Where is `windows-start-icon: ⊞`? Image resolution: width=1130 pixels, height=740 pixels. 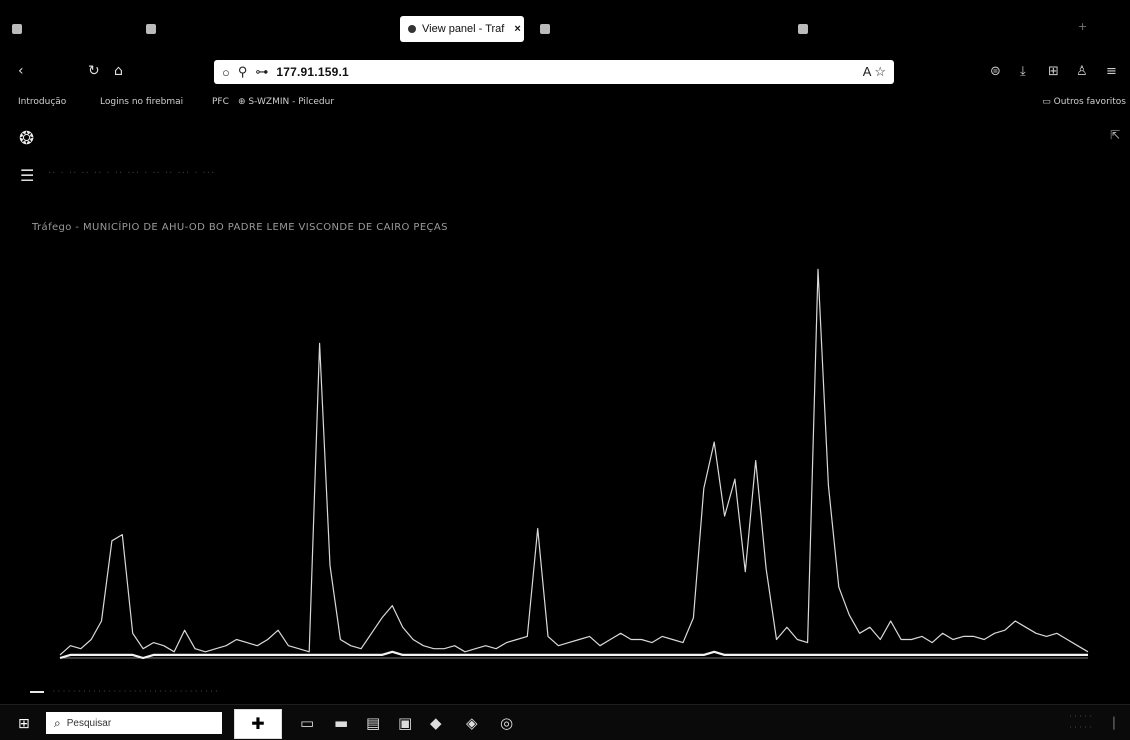
windows-start-icon: ⊞ is located at coordinates (24, 724).